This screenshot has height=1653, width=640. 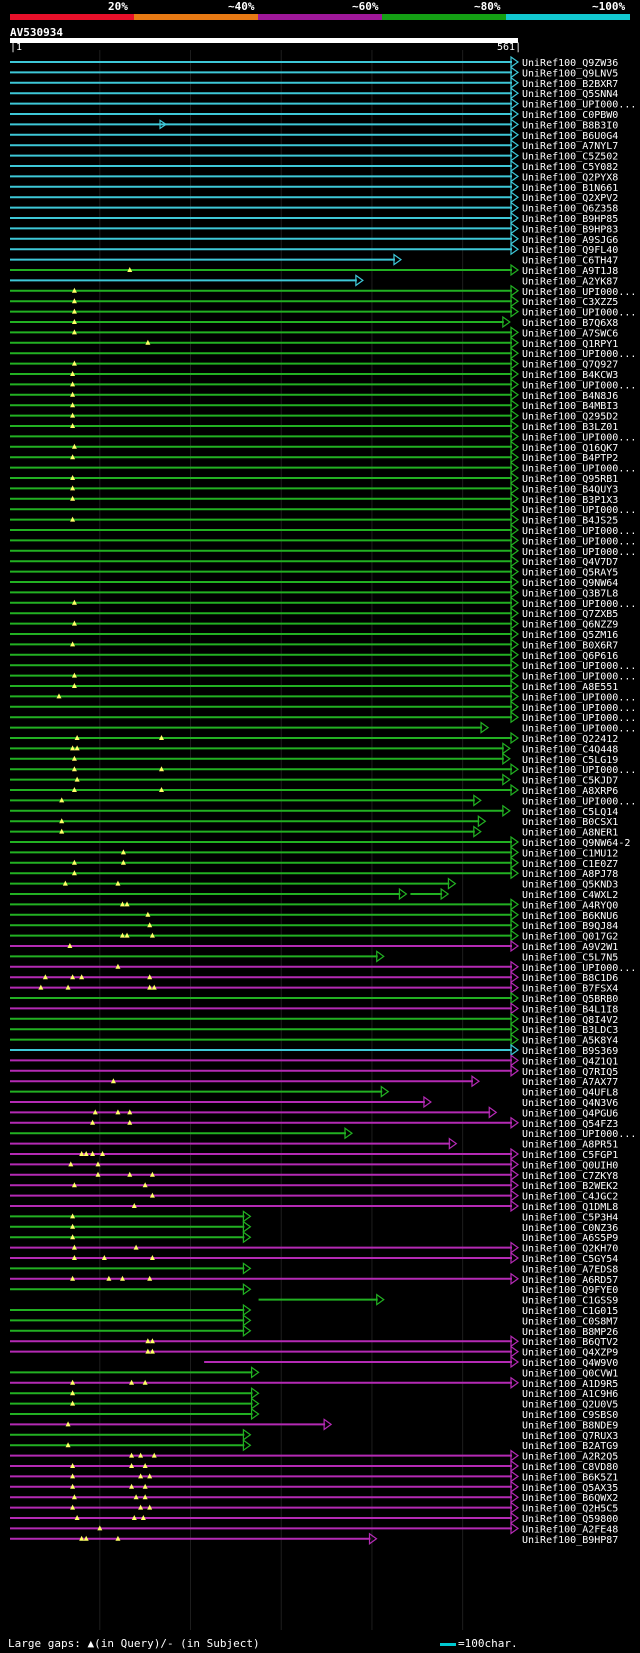 I want to click on hit-label: UniRef100_Q9LNV5, so click(x=570, y=73).